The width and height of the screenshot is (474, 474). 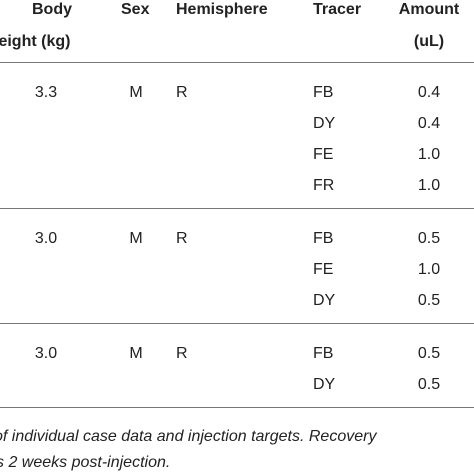 What do you see at coordinates (429, 41) in the screenshot?
I see `header-cell: (uL)` at bounding box center [429, 41].